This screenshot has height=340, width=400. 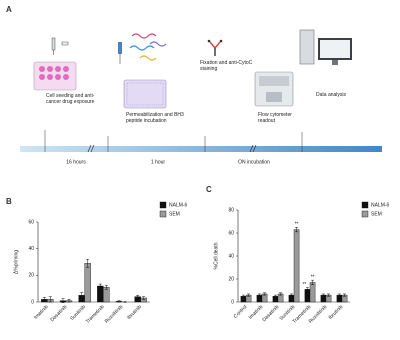 What do you see at coordinates (226, 66) in the screenshot?
I see `step-label: Fixation and anti-CytoC staining` at bounding box center [226, 66].